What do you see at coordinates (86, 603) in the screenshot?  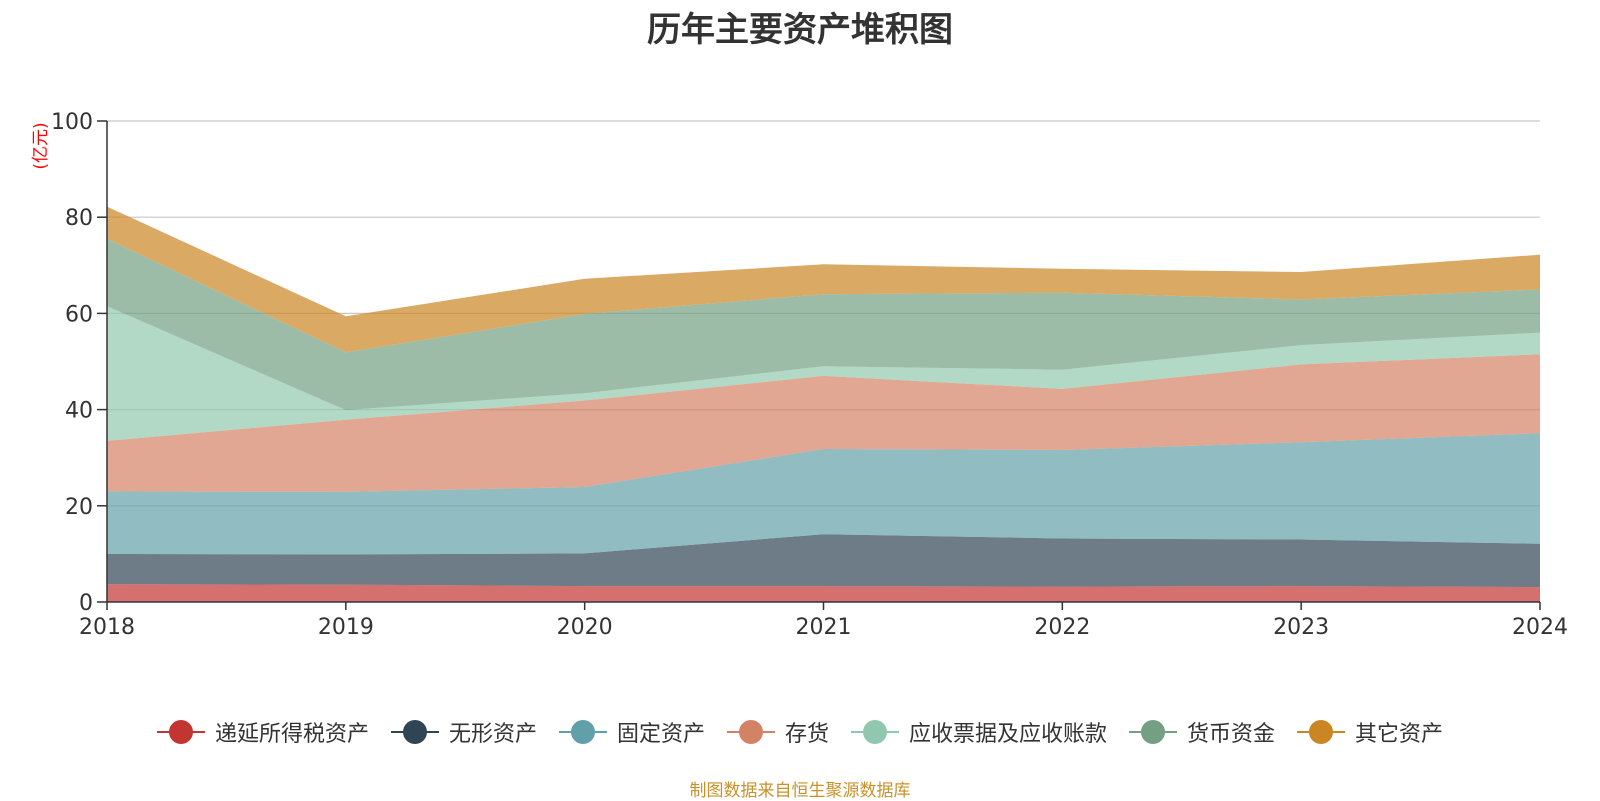 I see `y-tick-label: 0` at bounding box center [86, 603].